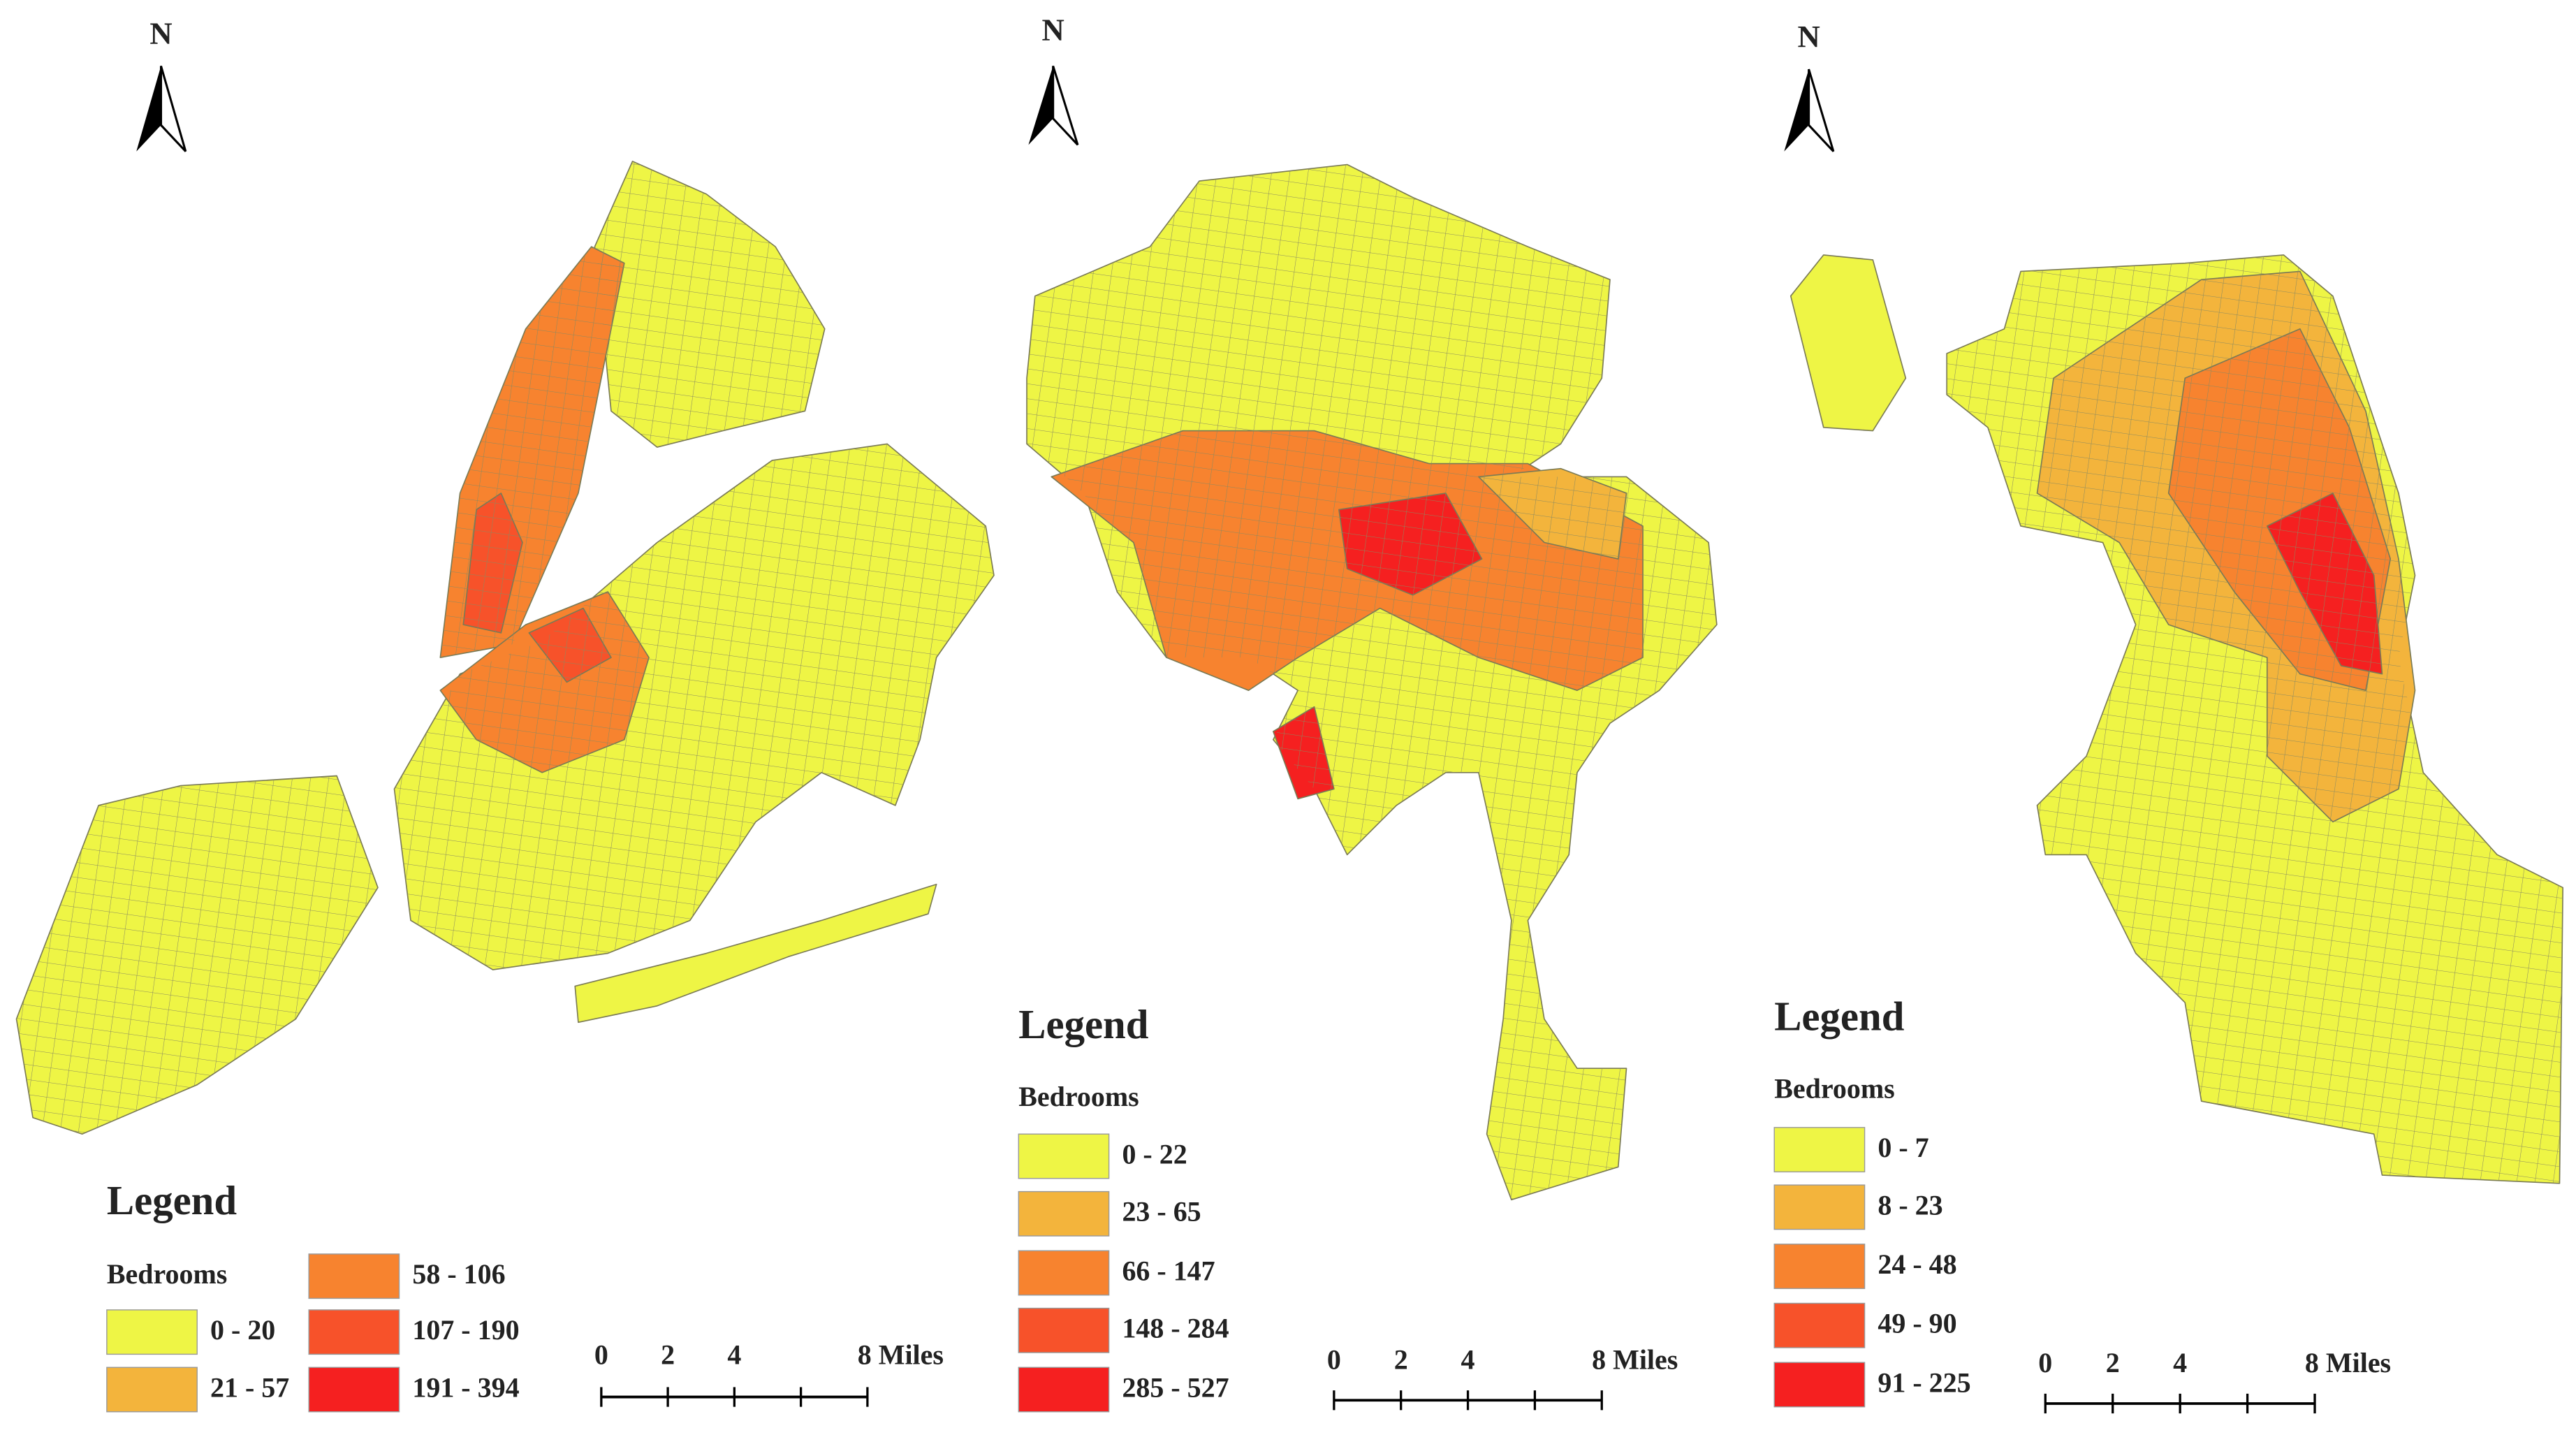 The height and width of the screenshot is (1435, 2576). I want to click on legend-label: 58 - 106, so click(458, 1274).